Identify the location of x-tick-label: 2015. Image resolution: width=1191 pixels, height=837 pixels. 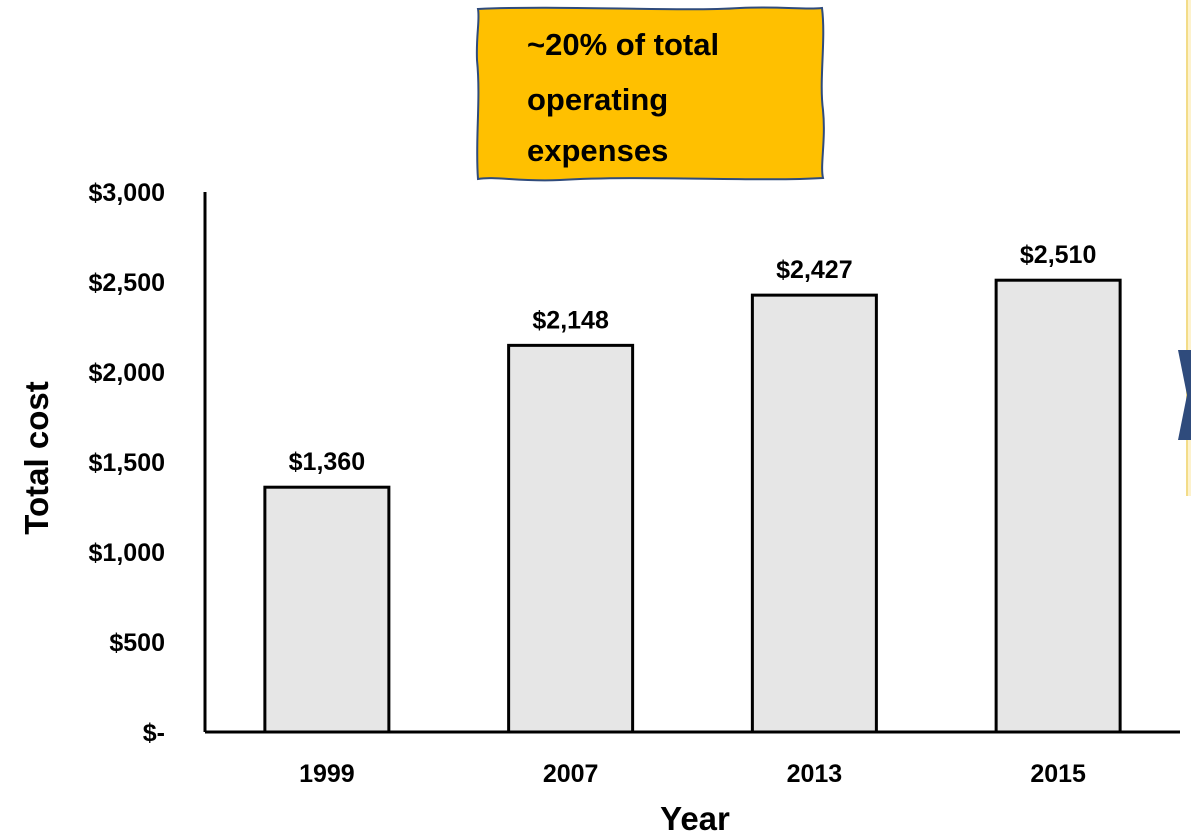
(1058, 774).